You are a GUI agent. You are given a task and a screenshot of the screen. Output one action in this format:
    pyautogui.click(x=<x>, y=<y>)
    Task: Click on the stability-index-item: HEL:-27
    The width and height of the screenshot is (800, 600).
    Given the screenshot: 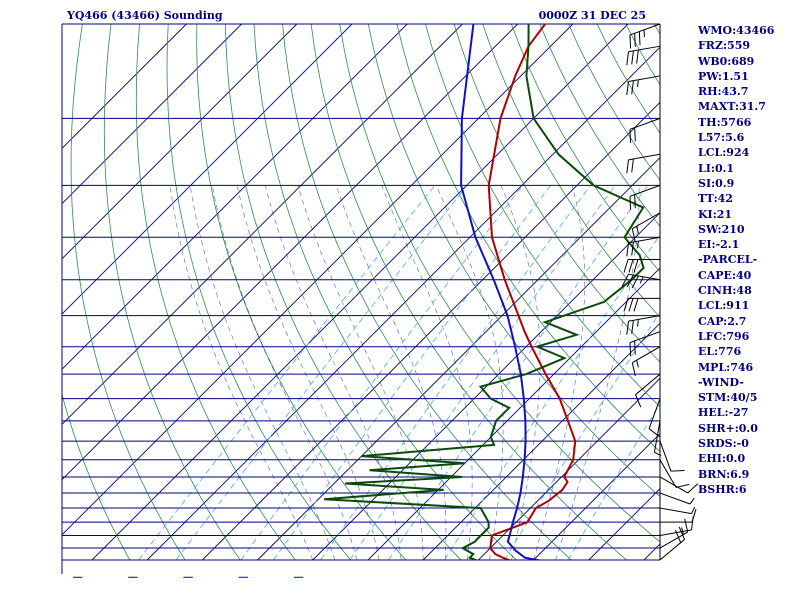 What is the action you would take?
    pyautogui.click(x=723, y=413)
    